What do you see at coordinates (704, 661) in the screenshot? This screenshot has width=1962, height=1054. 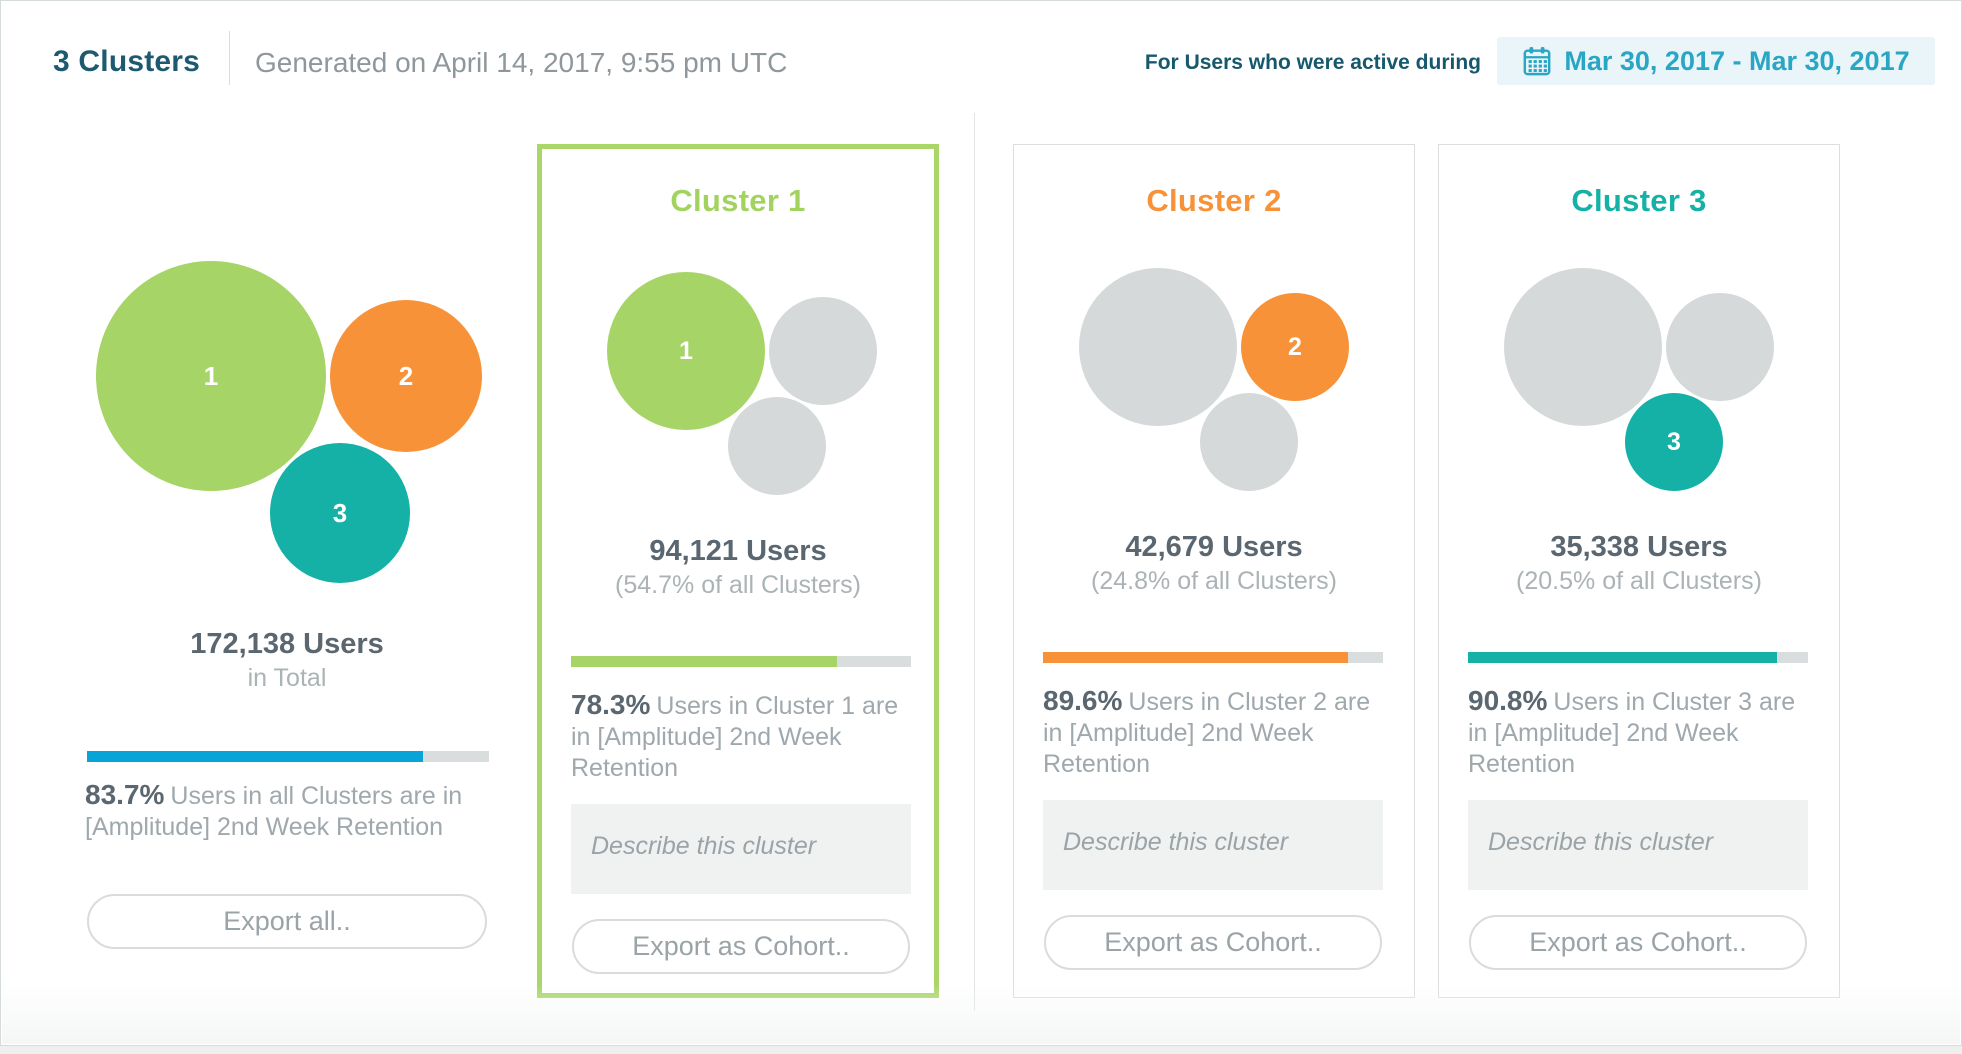 I see `cluster-1-retention-bar-fill` at bounding box center [704, 661].